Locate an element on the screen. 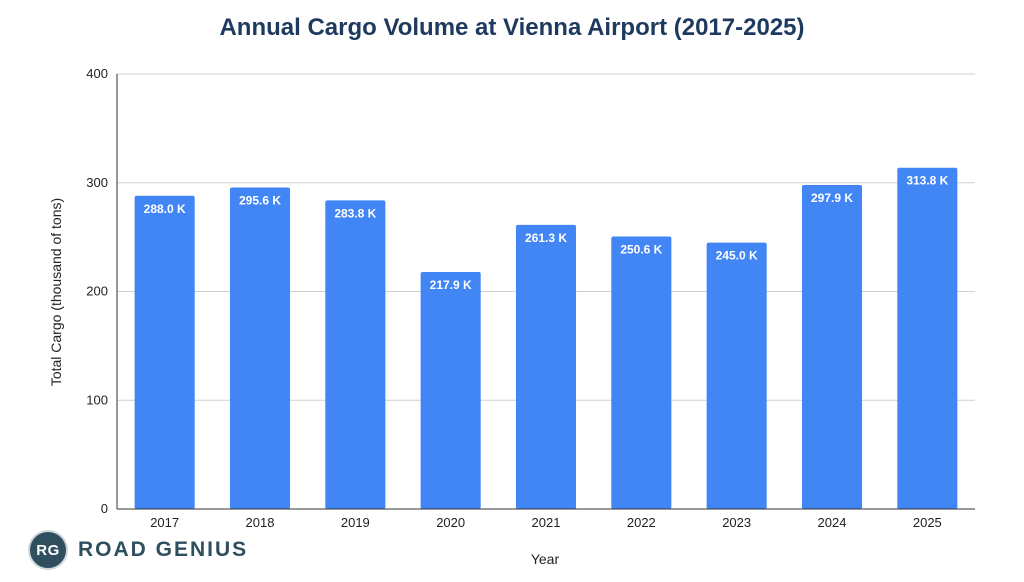 The height and width of the screenshot is (582, 1024). x-tick-label: 2019 is located at coordinates (355, 522).